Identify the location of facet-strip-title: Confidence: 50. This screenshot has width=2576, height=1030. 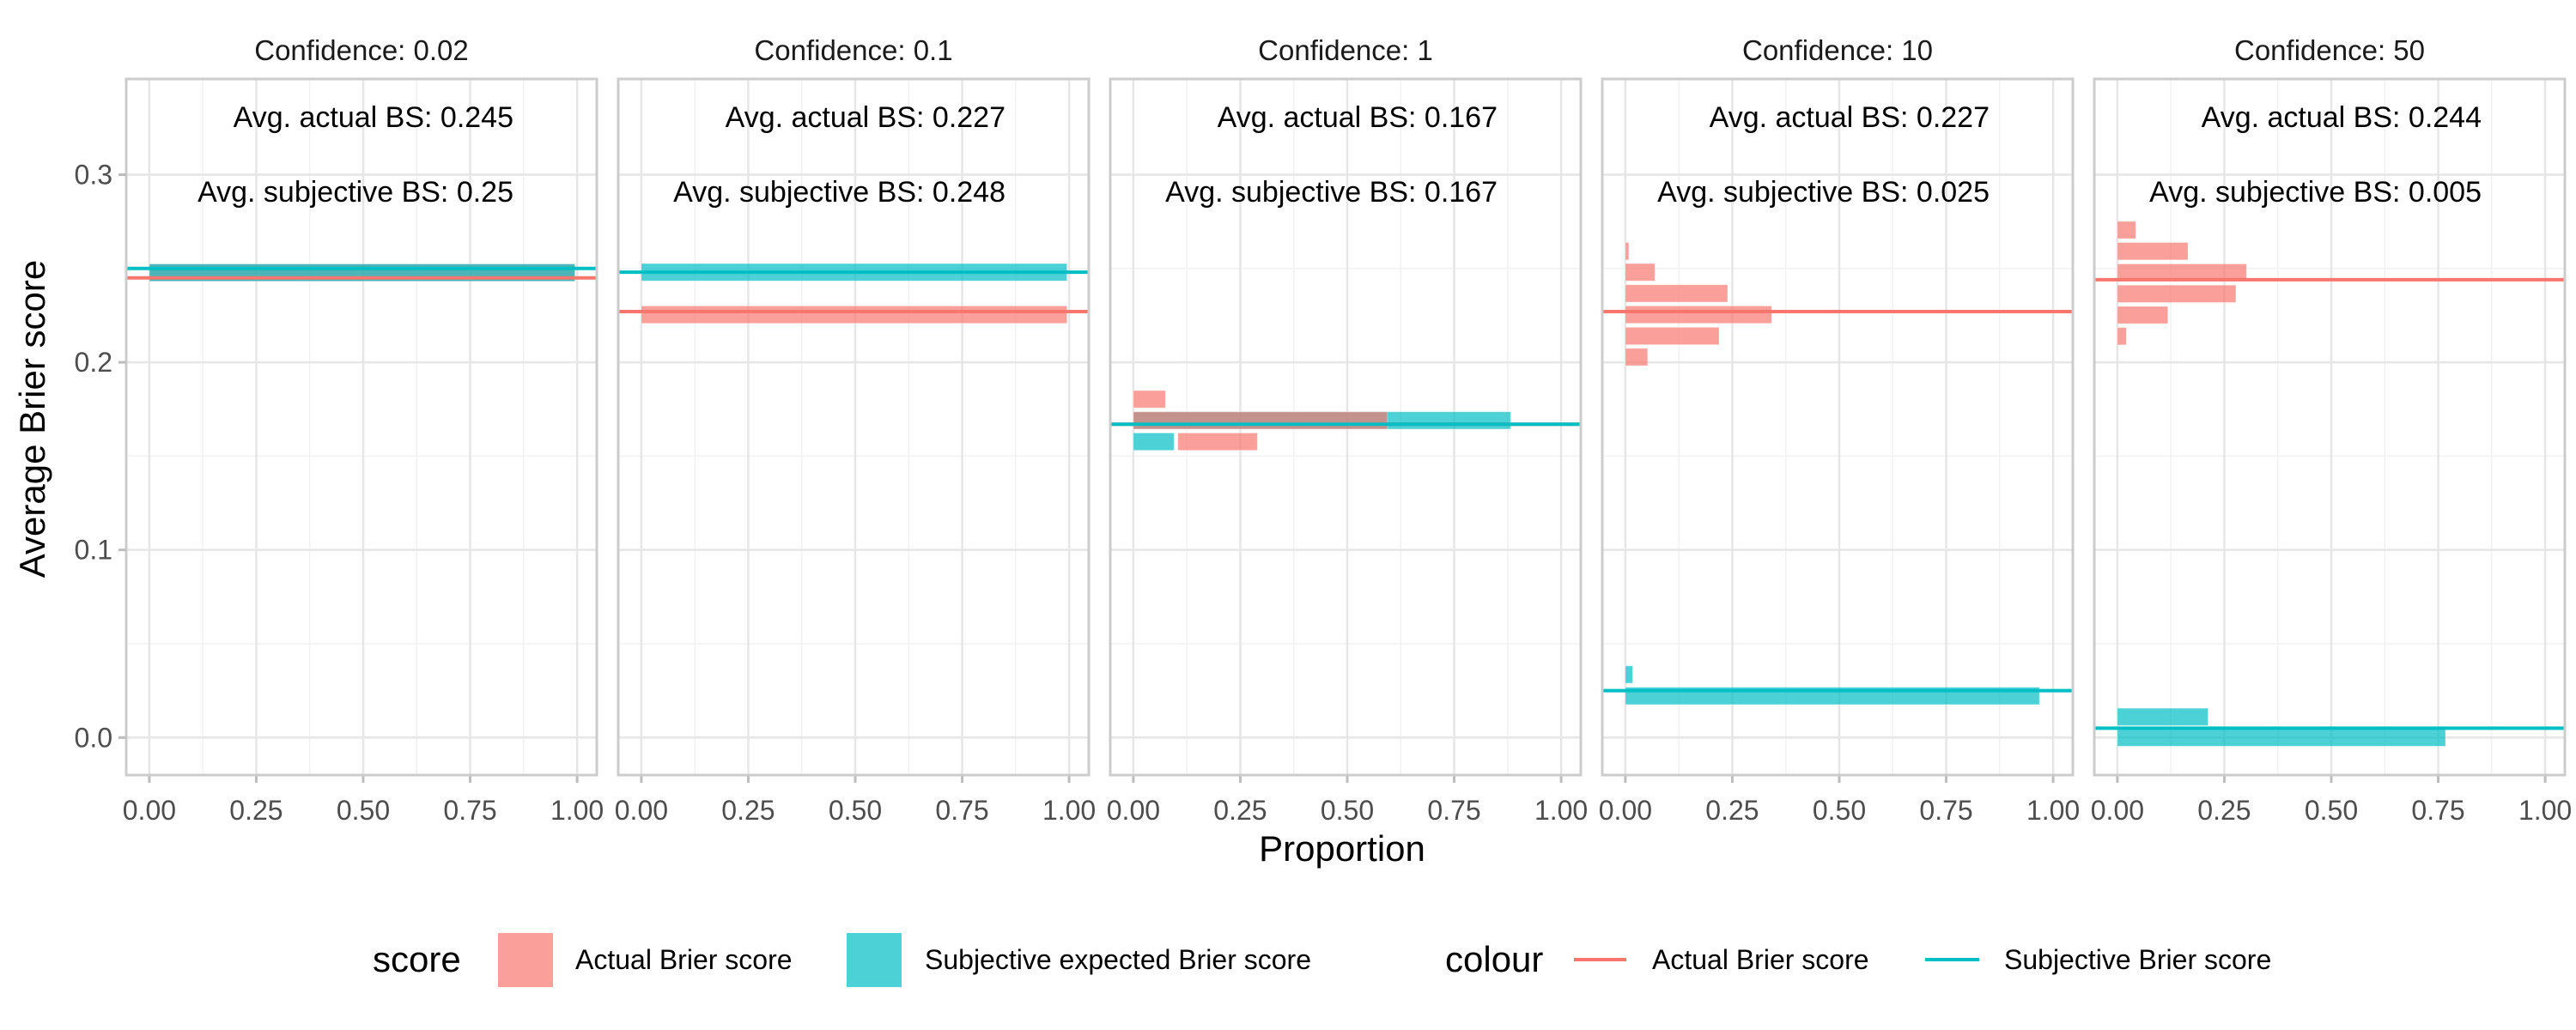
(2329, 50).